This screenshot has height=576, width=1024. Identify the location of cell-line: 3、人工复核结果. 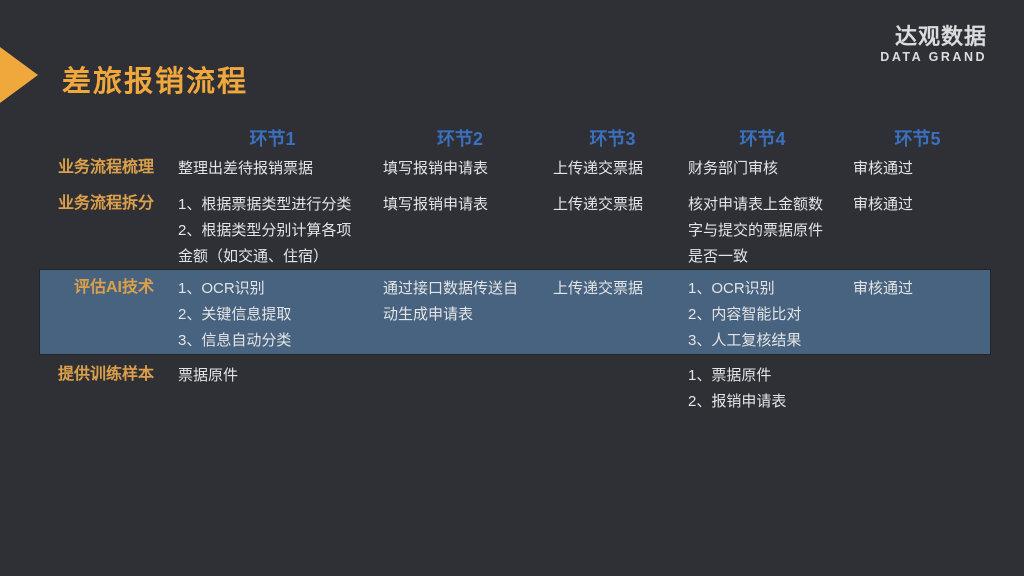
(745, 340).